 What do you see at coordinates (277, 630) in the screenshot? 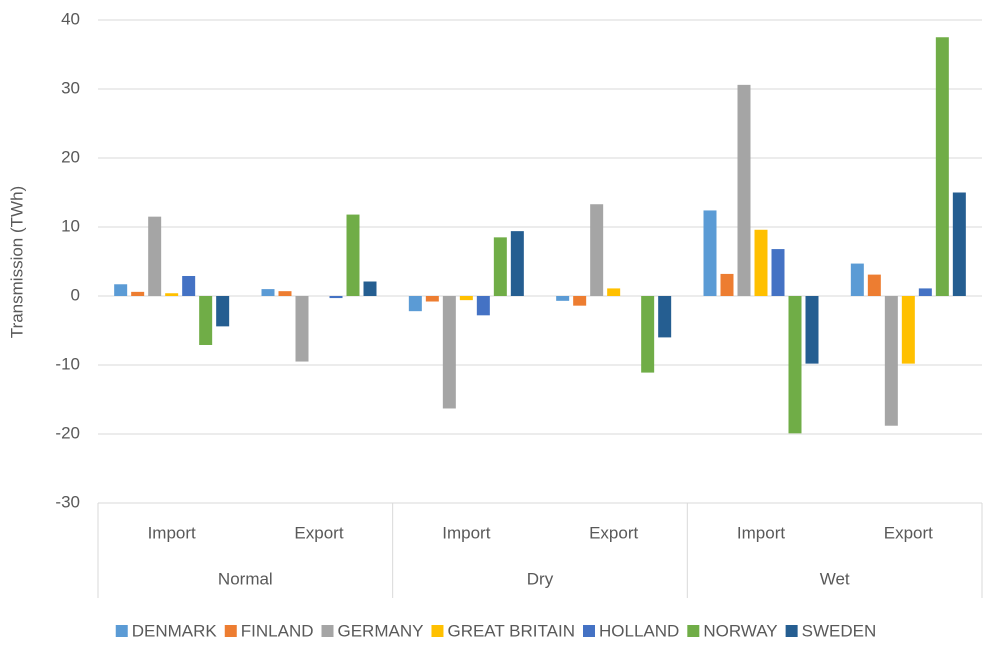
I see `legend-label: FINLAND` at bounding box center [277, 630].